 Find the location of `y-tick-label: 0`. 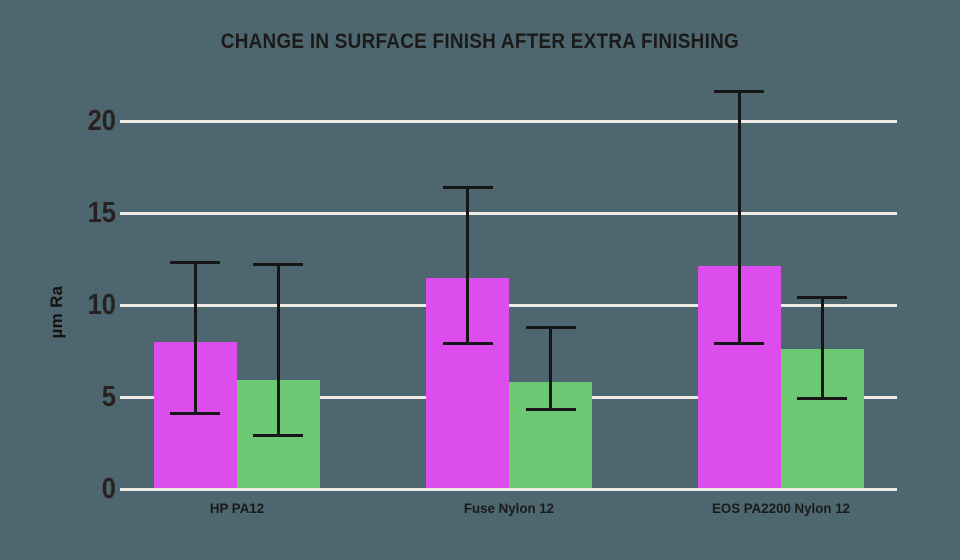

y-tick-label: 0 is located at coordinates (108, 489).